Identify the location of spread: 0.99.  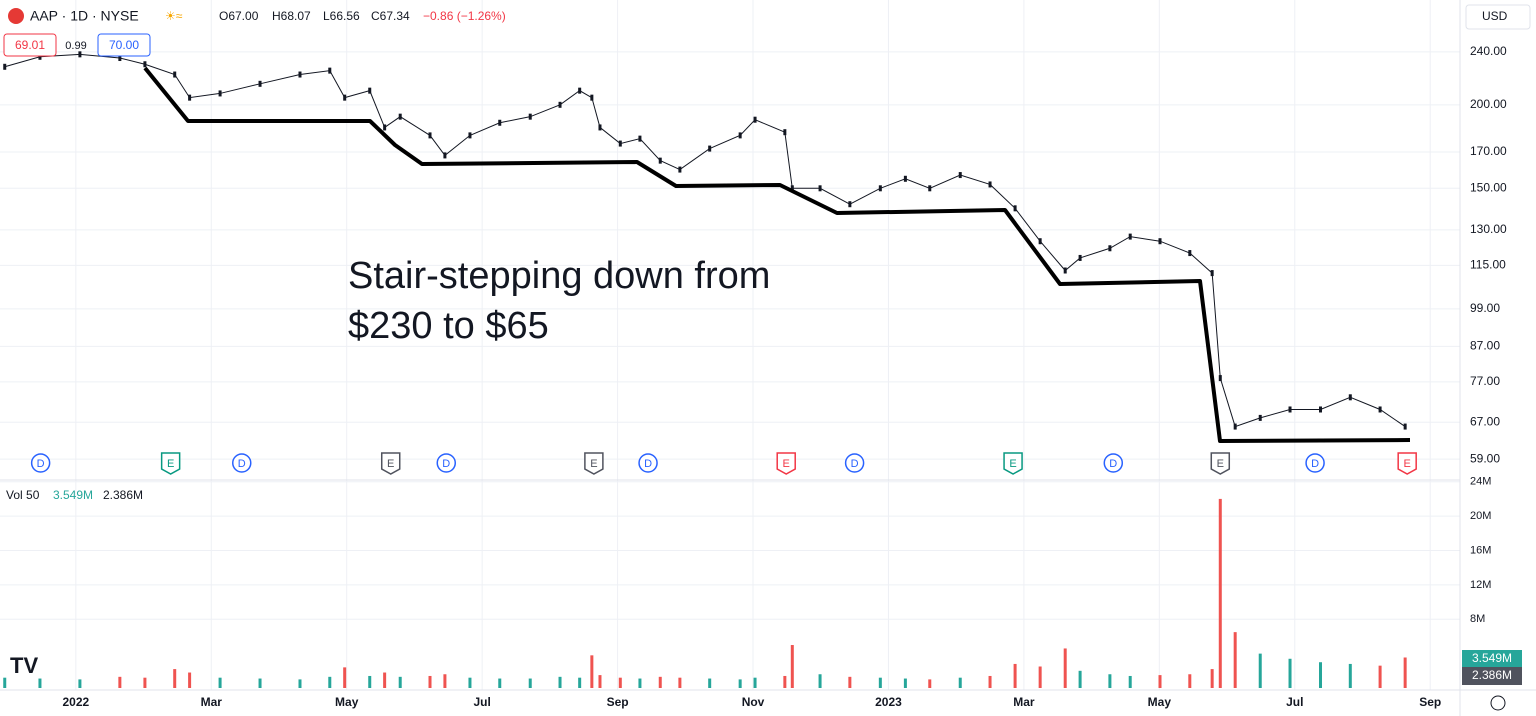
(75, 46).